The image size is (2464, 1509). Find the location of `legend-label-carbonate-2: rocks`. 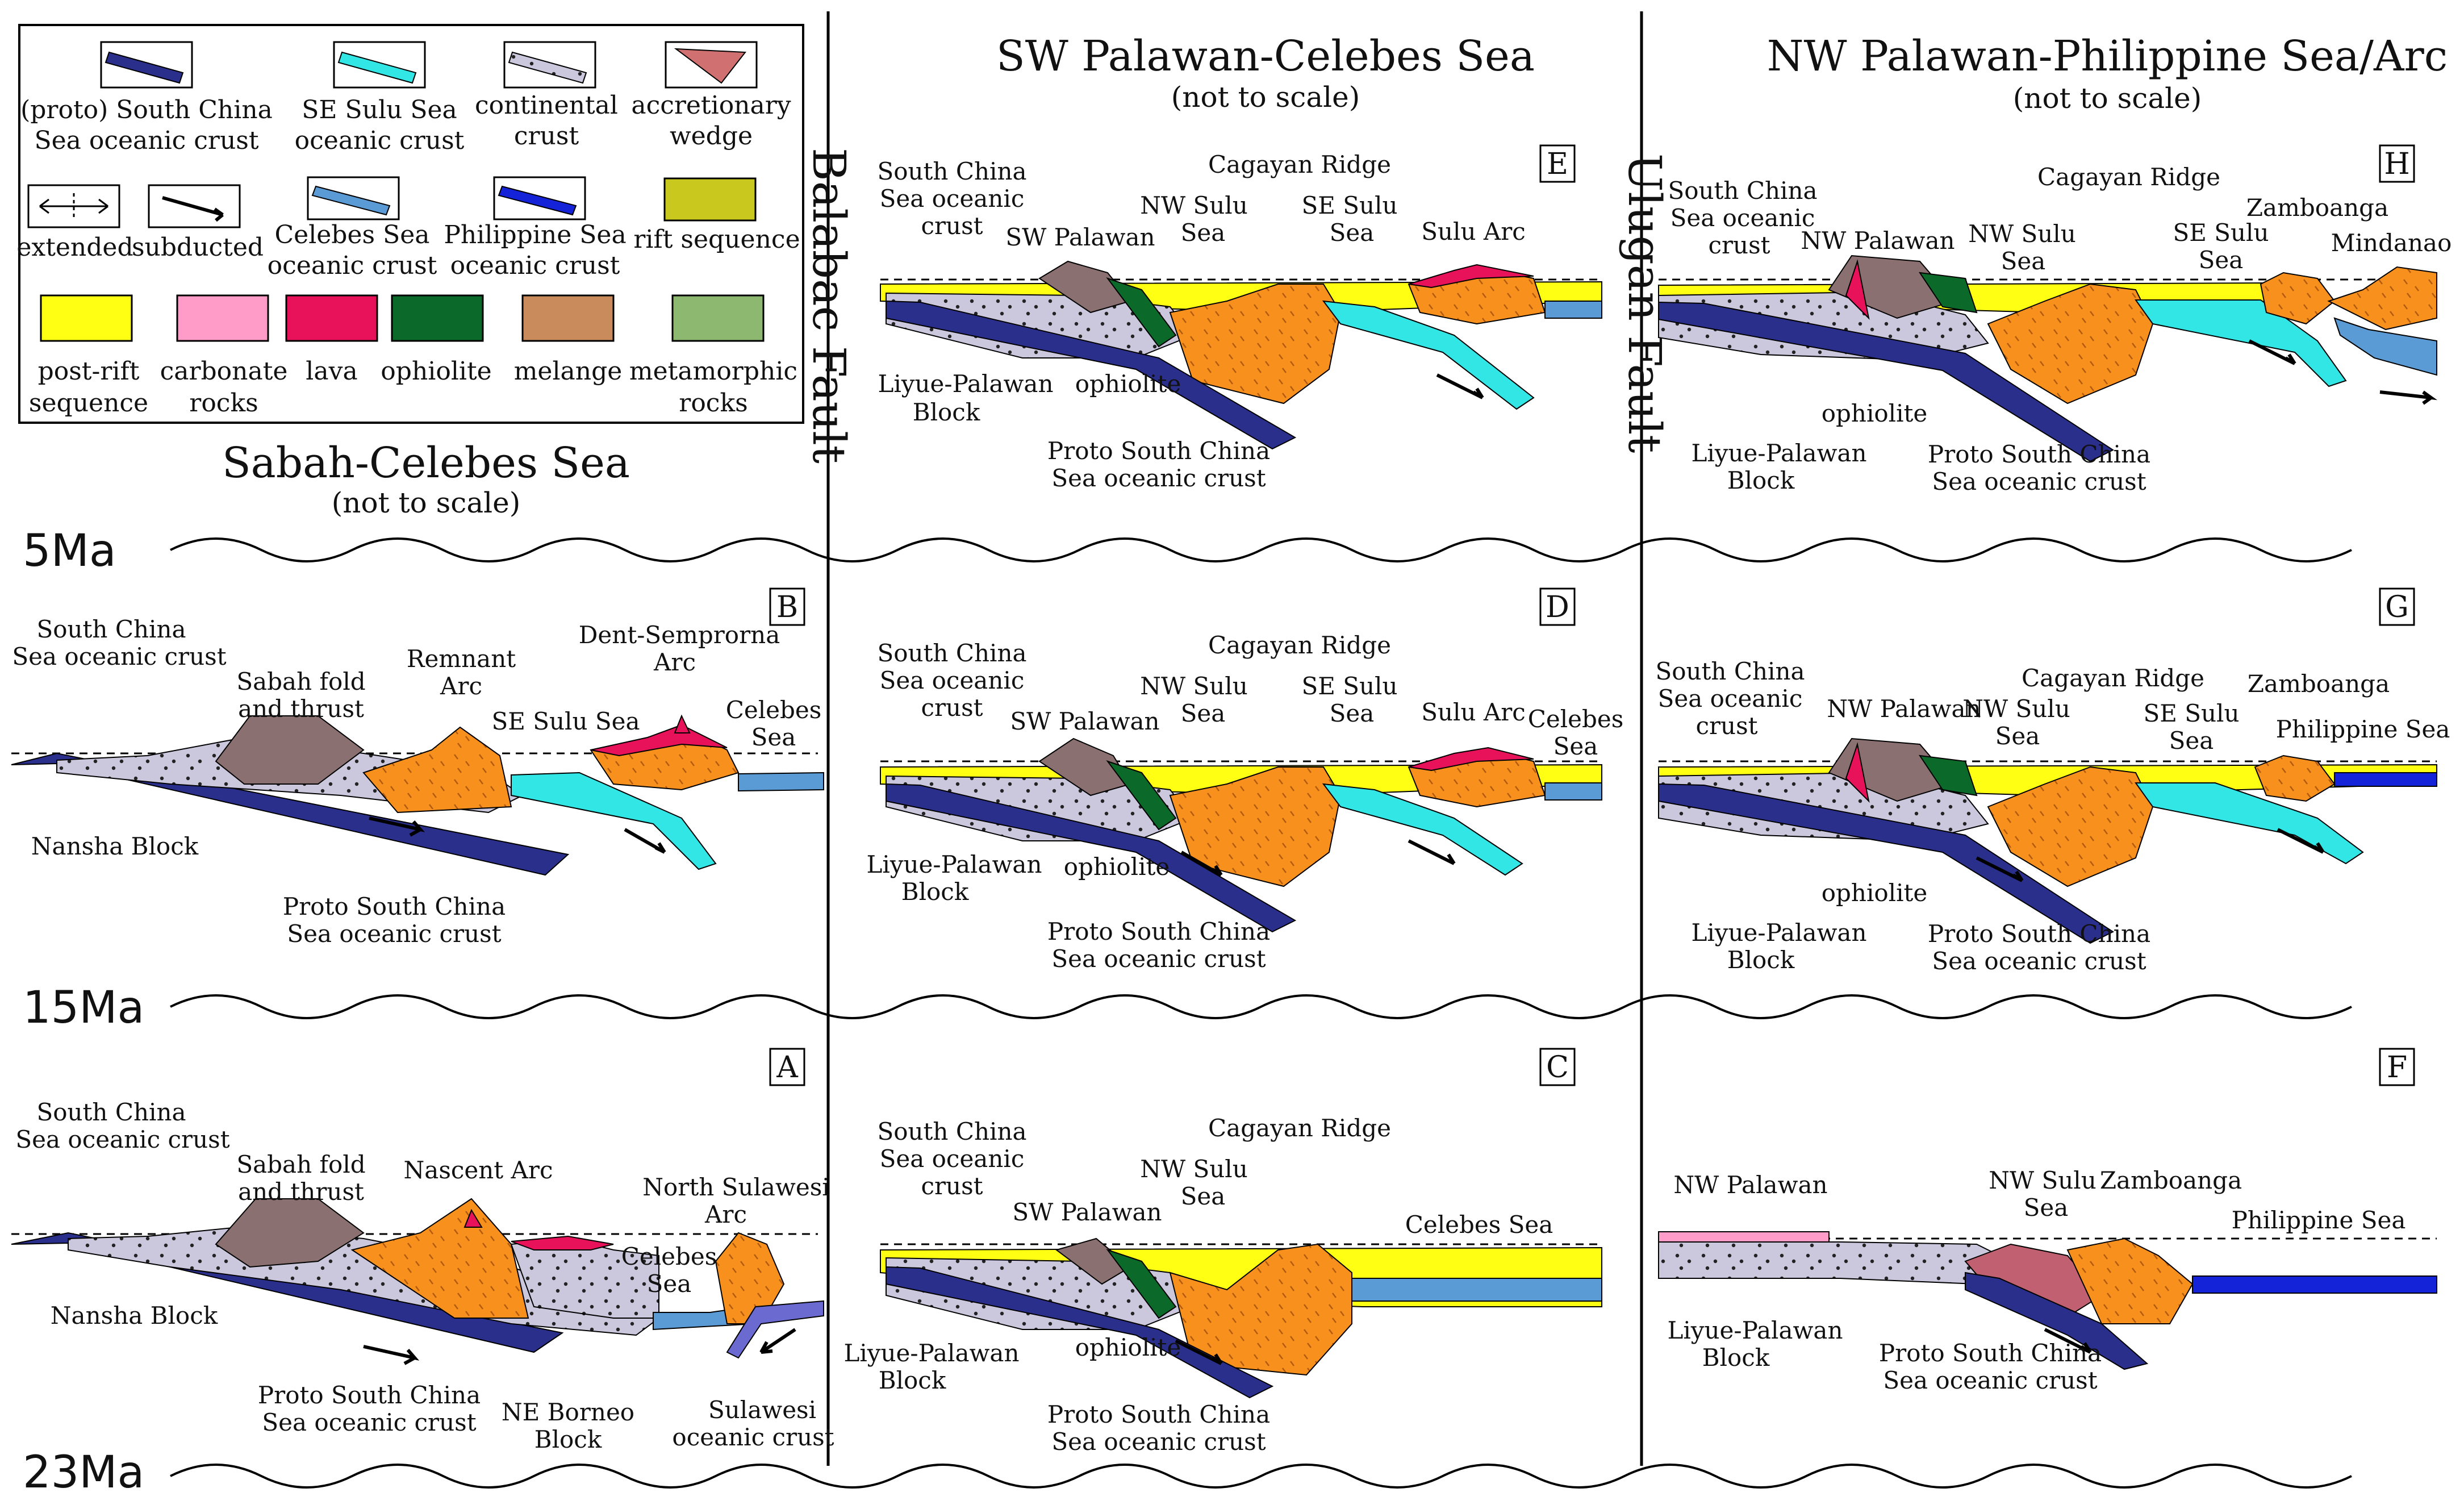

legend-label-carbonate-2: rocks is located at coordinates (223, 403).